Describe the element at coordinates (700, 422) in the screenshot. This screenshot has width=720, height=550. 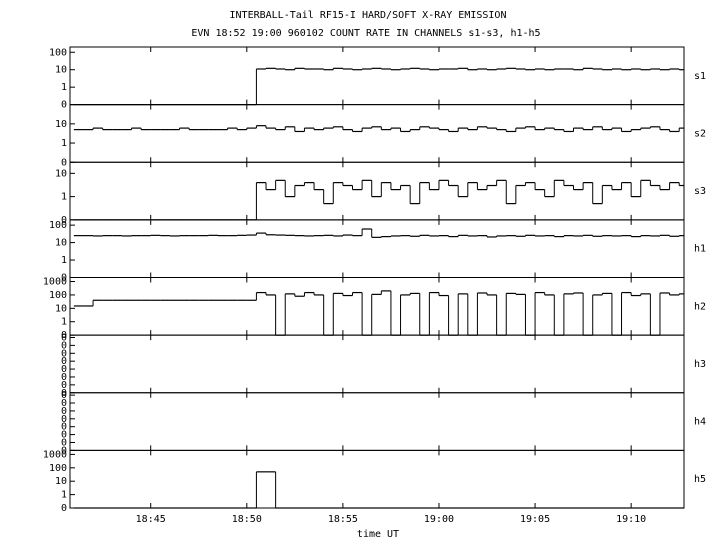
I see `panel-label: h4` at that location.